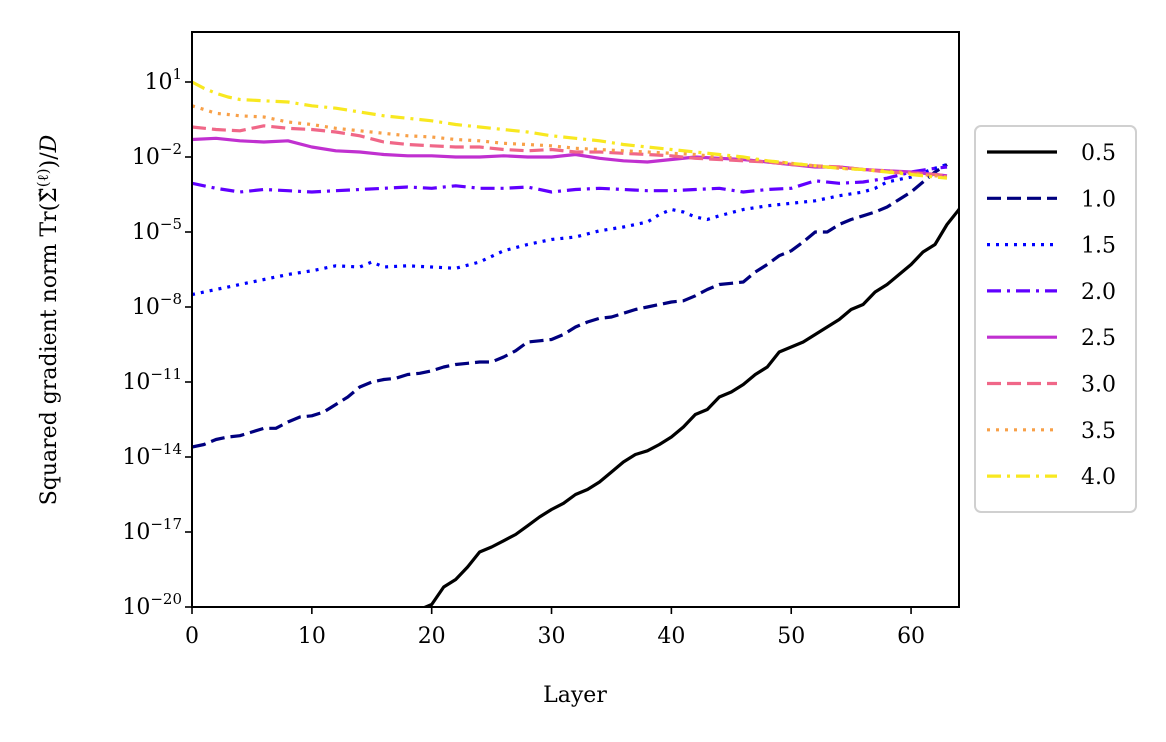 This screenshot has height=742, width=1166. I want to click on series-line-4.0, so click(570, 130).